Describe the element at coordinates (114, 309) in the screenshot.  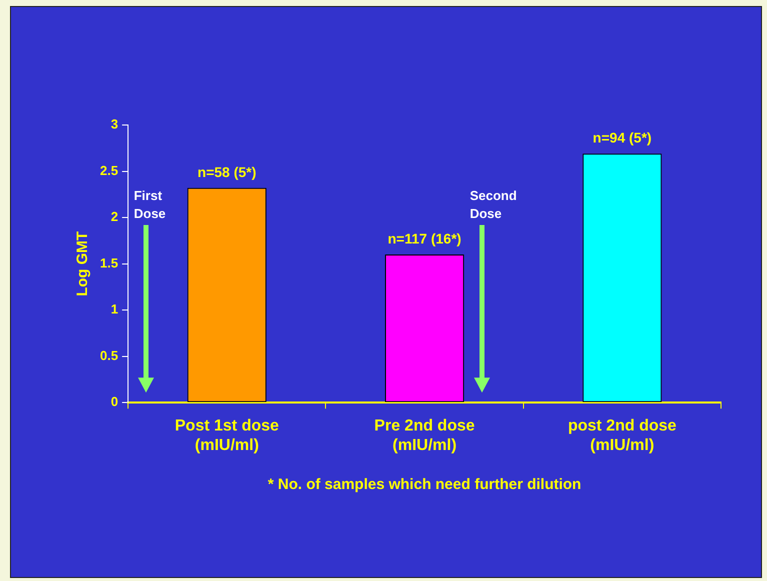
I see `y-tick-label: 1` at that location.